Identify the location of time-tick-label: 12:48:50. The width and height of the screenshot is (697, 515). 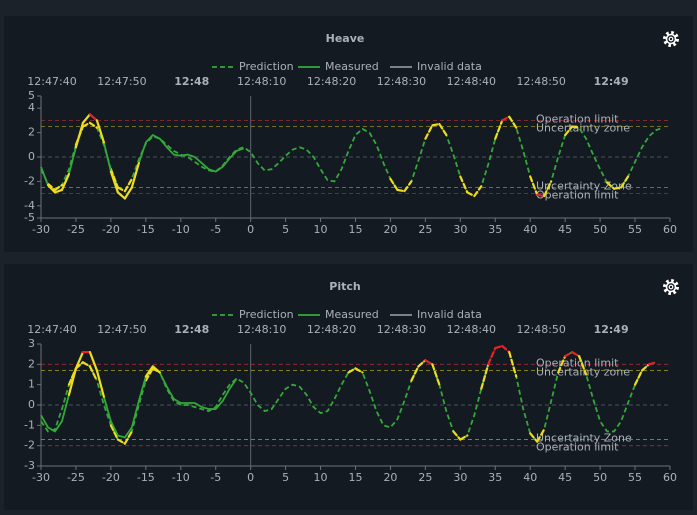
(541, 329).